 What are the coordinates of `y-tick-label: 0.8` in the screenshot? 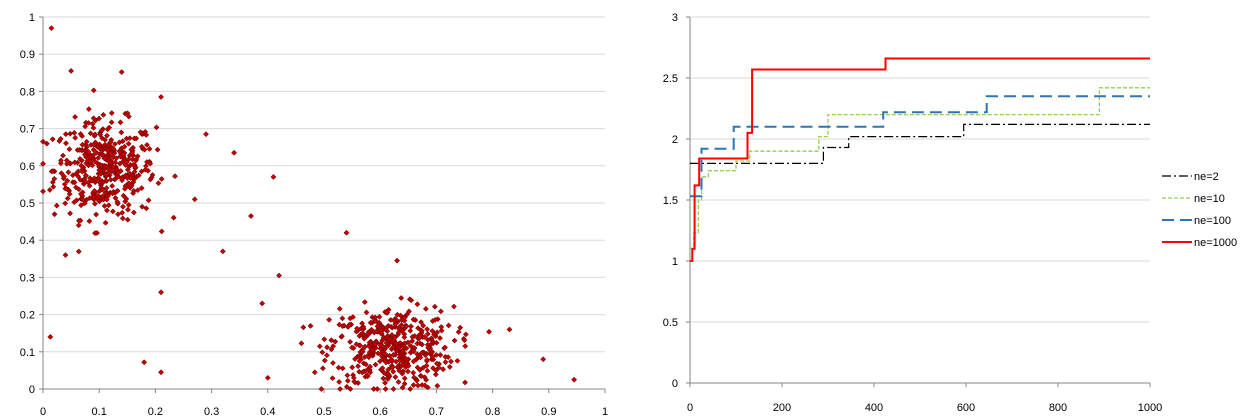 It's located at (27, 92).